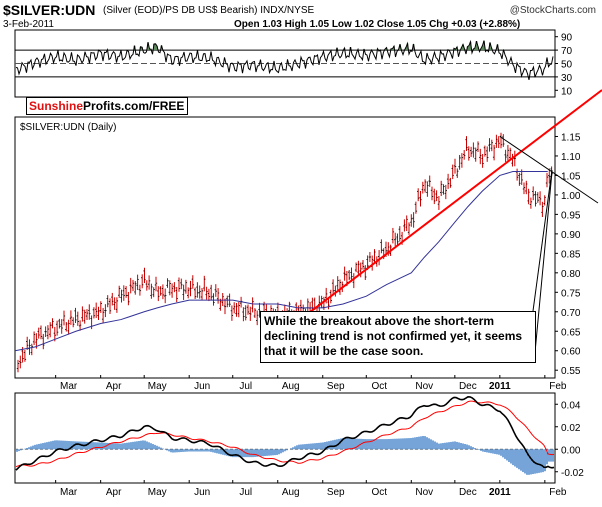 This screenshot has width=602, height=507. I want to click on macd-xtick-label: Apr, so click(114, 492).